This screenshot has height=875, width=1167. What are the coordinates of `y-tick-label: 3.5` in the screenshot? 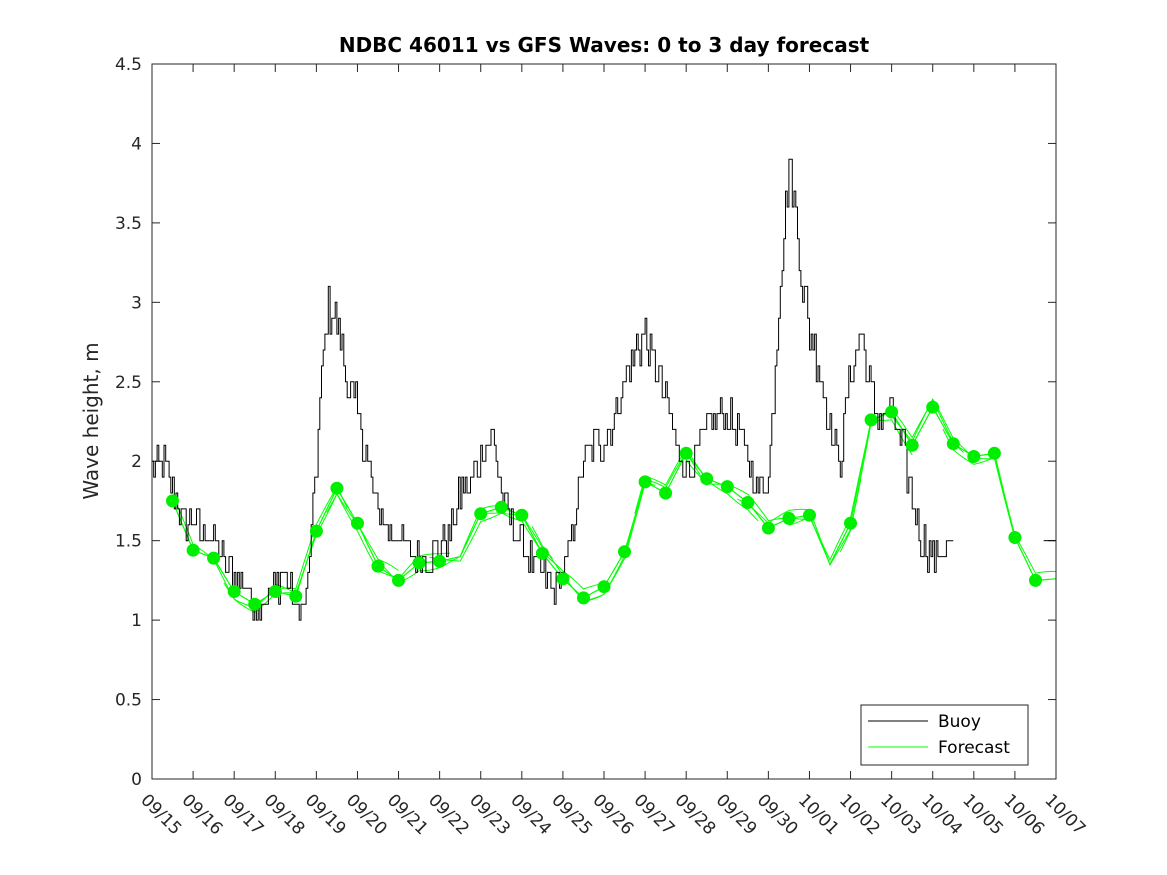 It's located at (128, 224).